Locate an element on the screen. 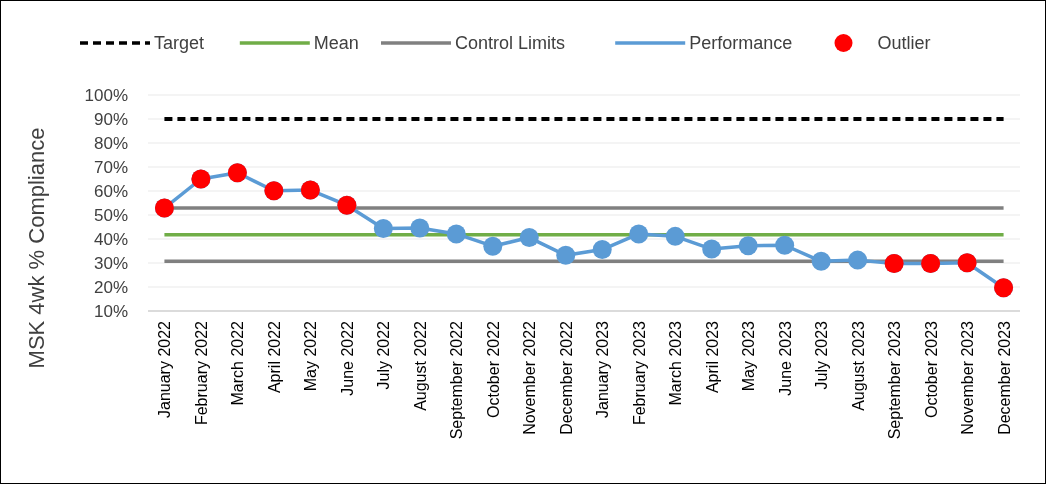 This screenshot has height=484, width=1046. x-tick-label: May 2022 is located at coordinates (311, 356).